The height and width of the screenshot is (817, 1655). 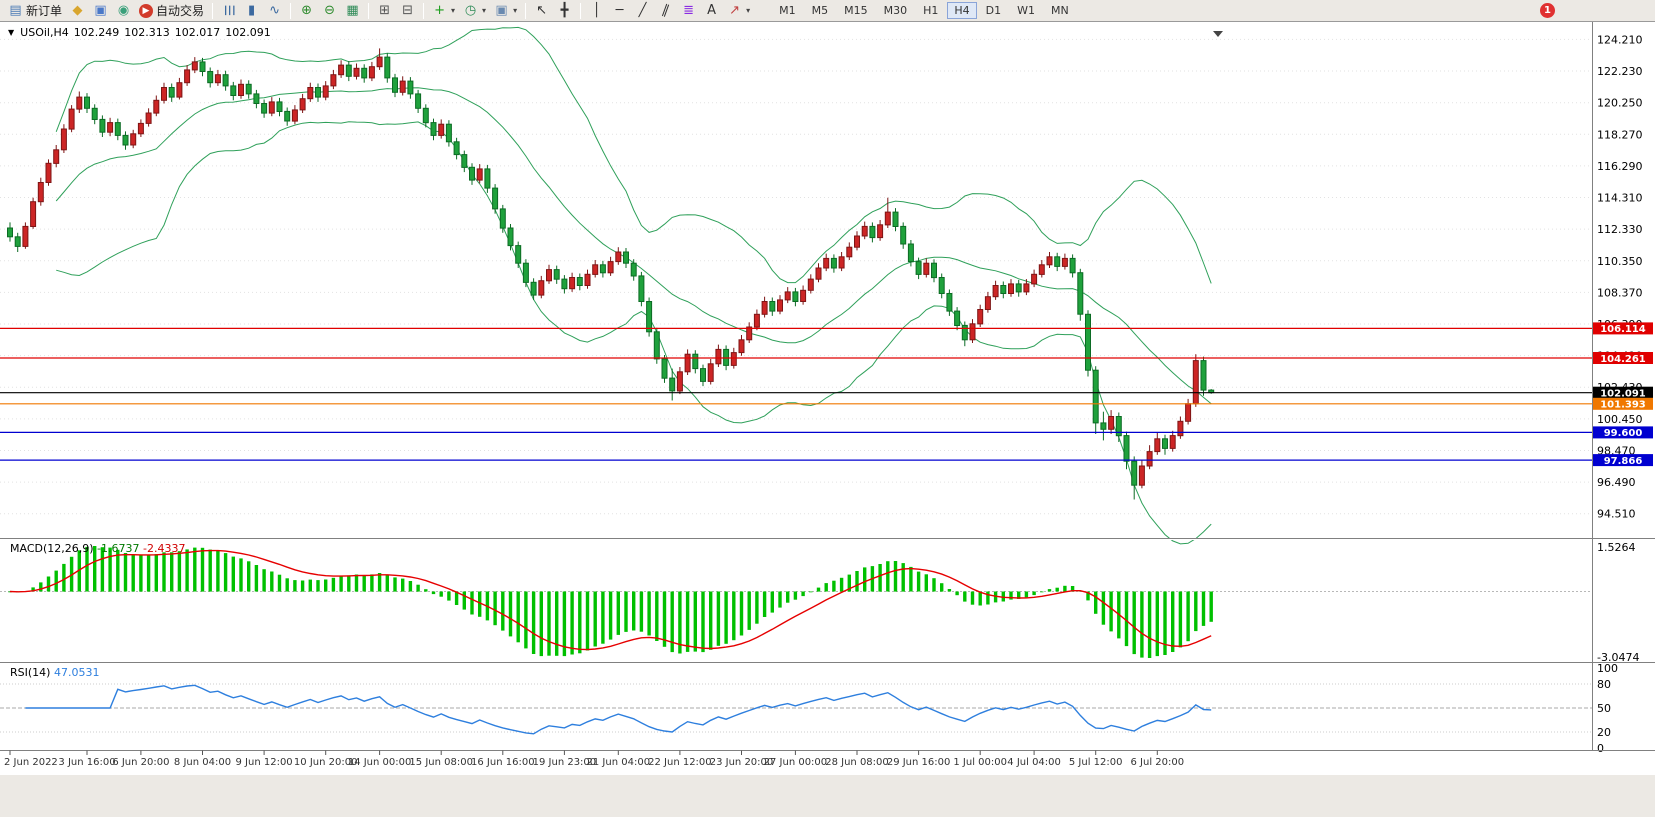 What do you see at coordinates (1620, 134) in the screenshot?
I see `svg-text: 118.270` at bounding box center [1620, 134].